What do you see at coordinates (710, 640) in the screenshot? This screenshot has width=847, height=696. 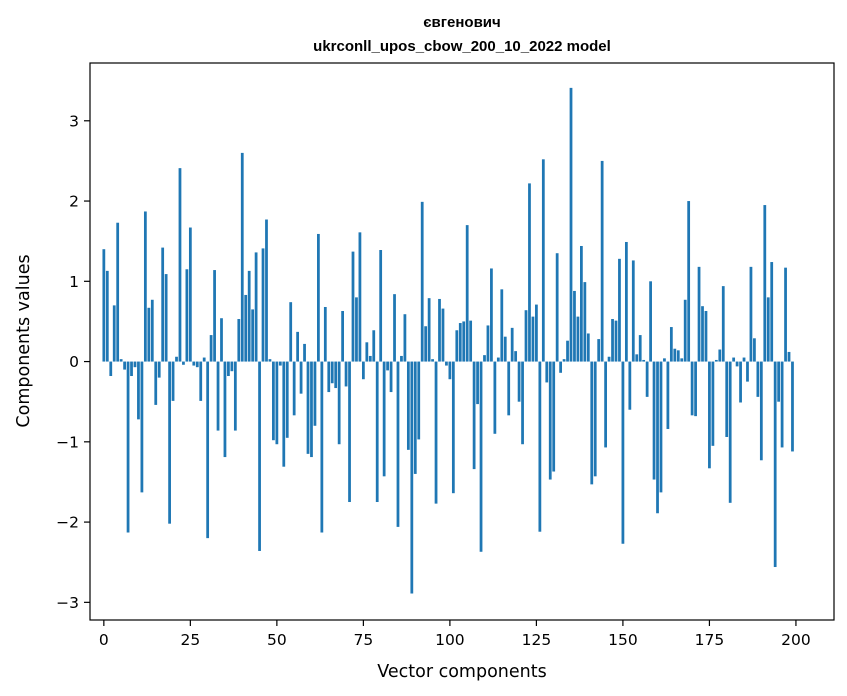 I see `x-tick-label: 175` at bounding box center [710, 640].